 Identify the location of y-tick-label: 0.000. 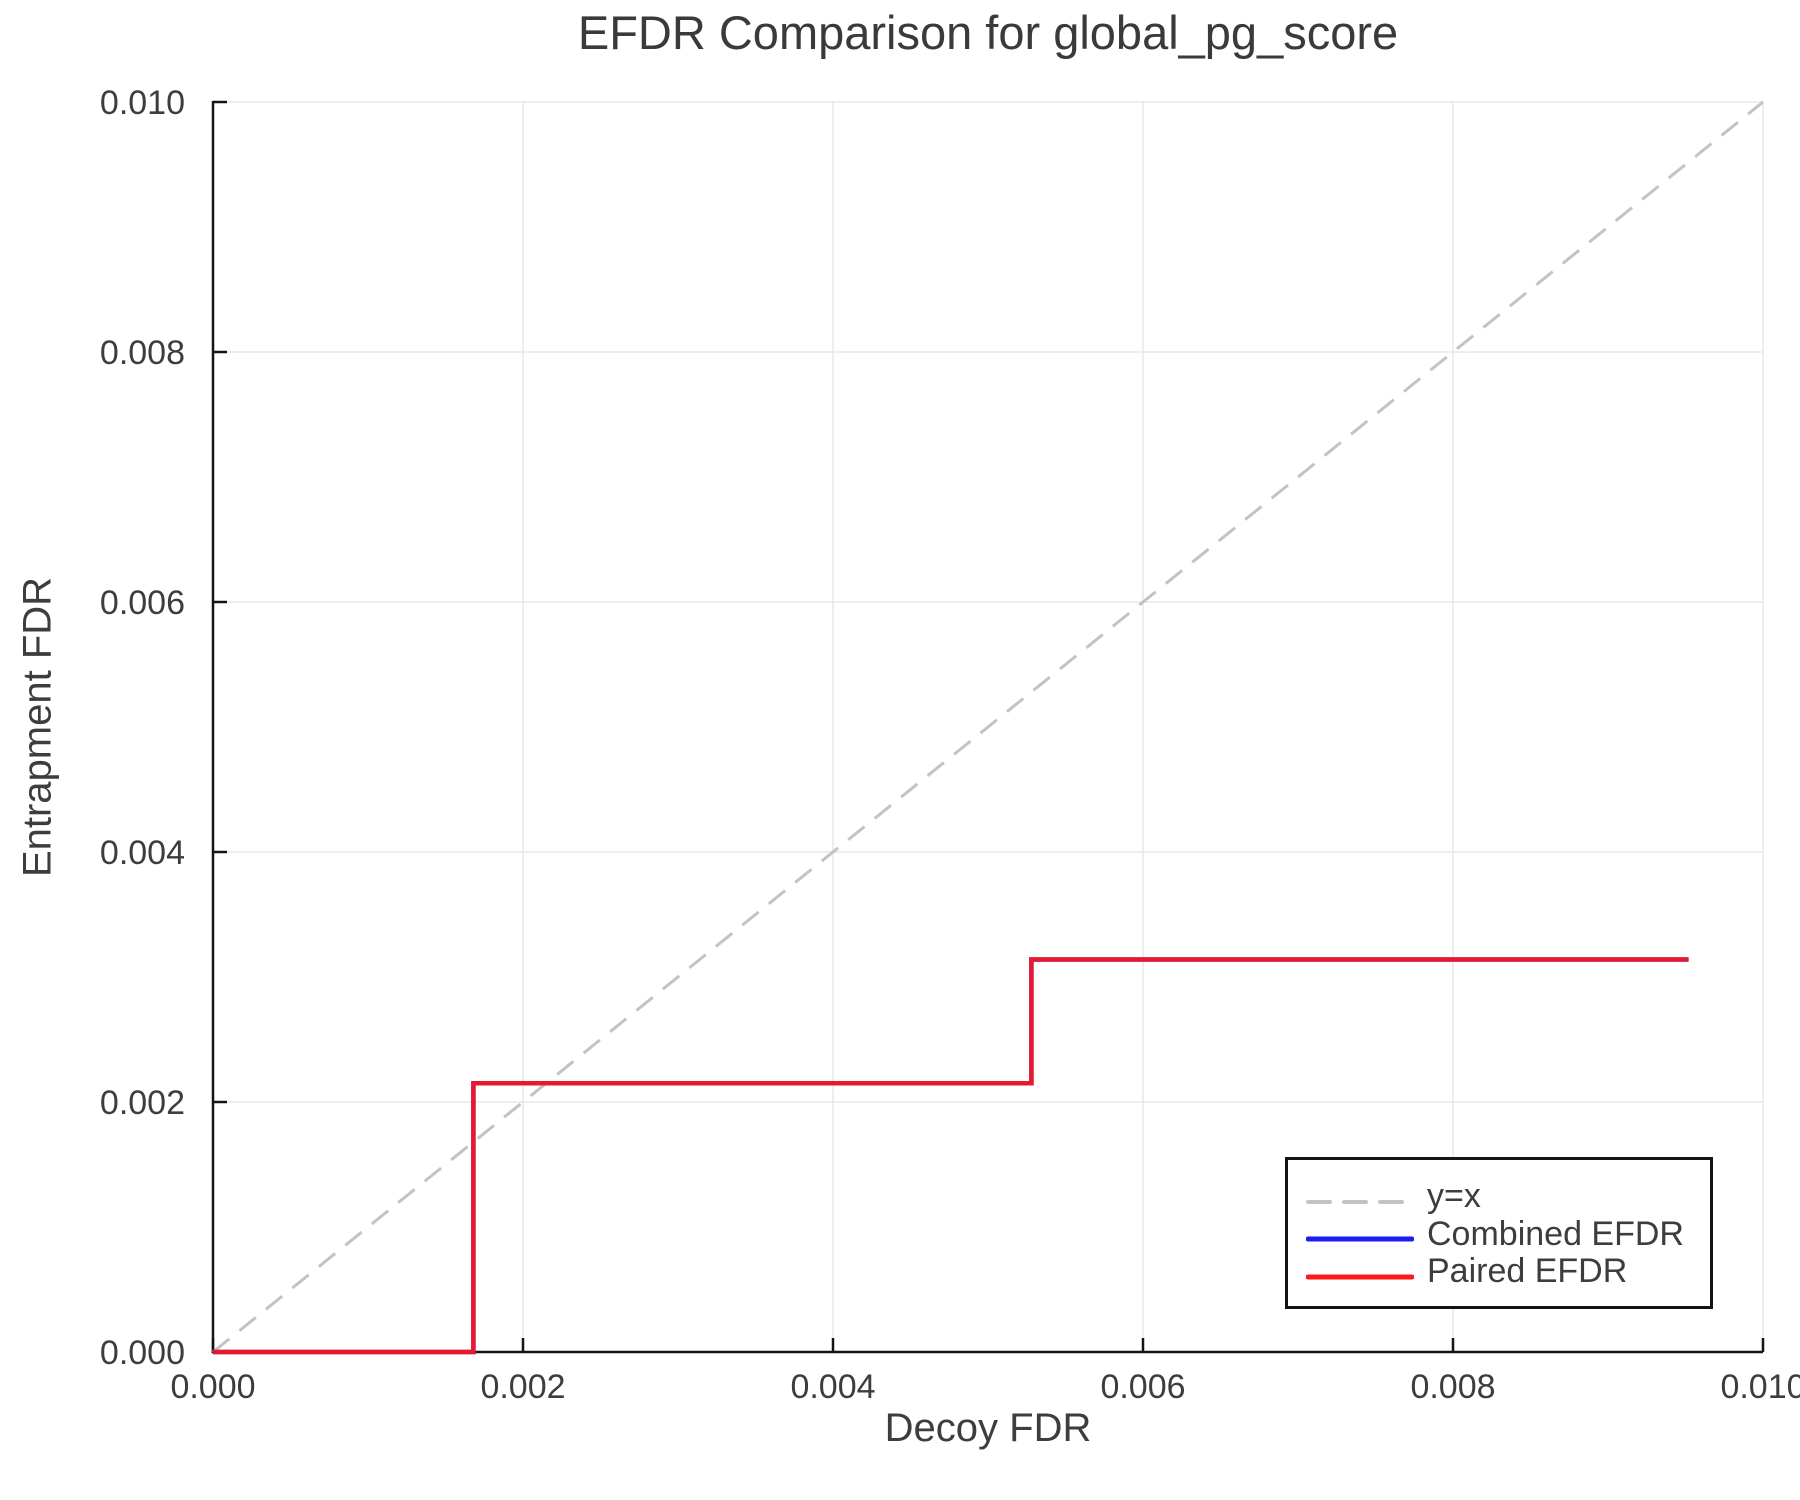
(142, 1353).